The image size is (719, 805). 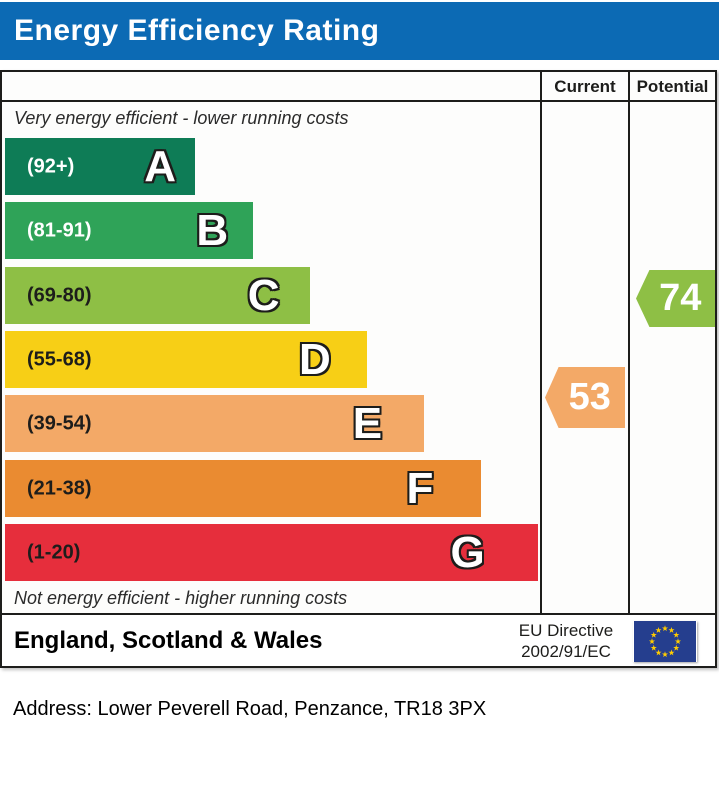 I want to click on current-rating-value: 53, so click(x=589, y=397).